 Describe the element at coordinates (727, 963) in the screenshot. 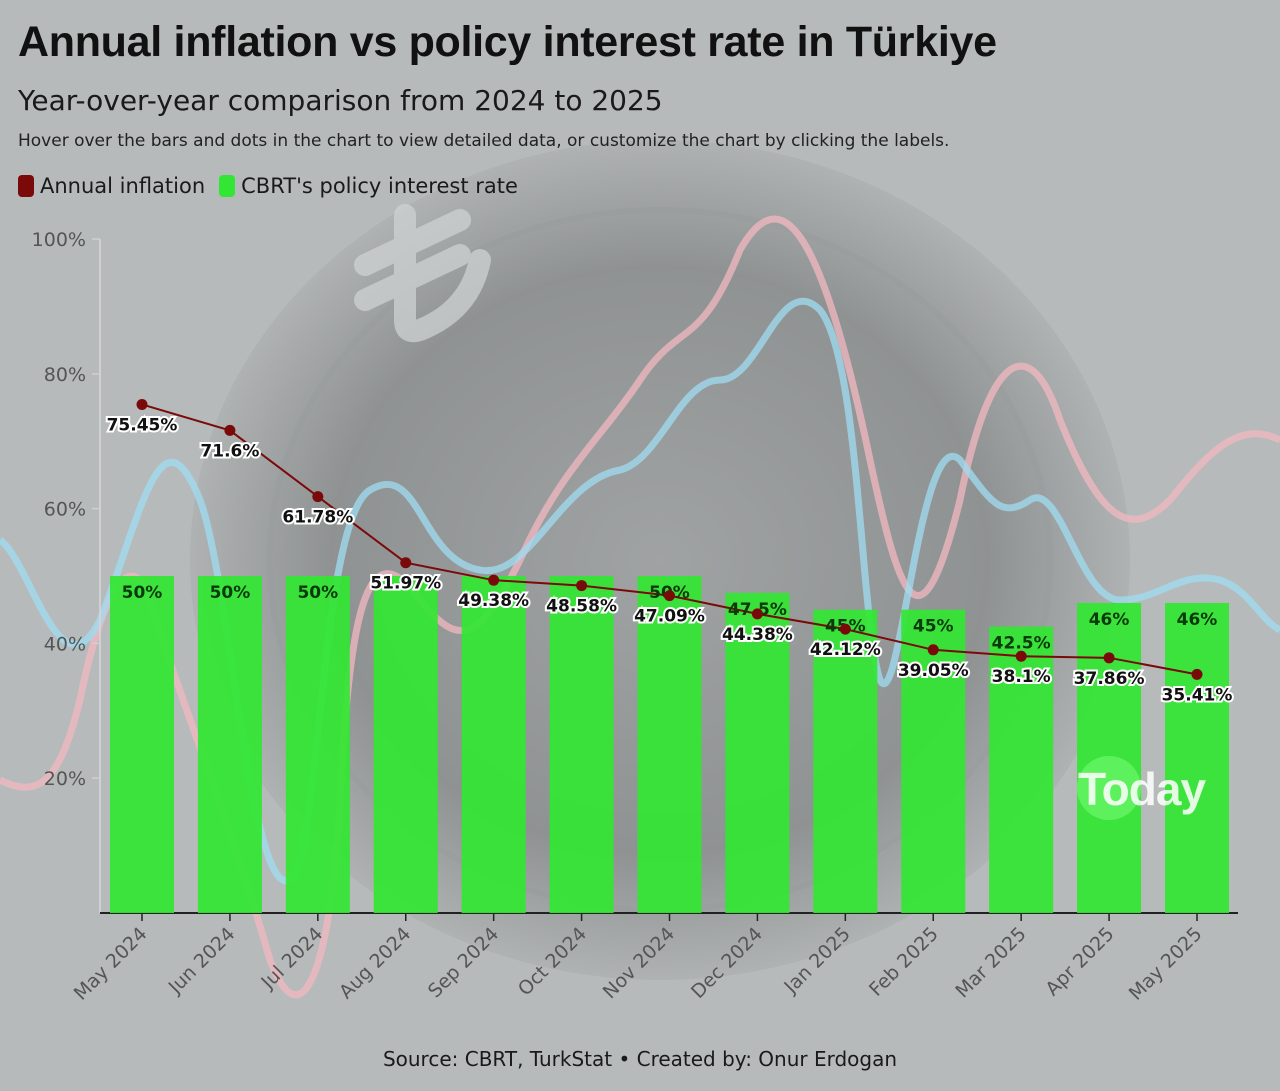

I see `x-tick-label: Dec 2024` at that location.